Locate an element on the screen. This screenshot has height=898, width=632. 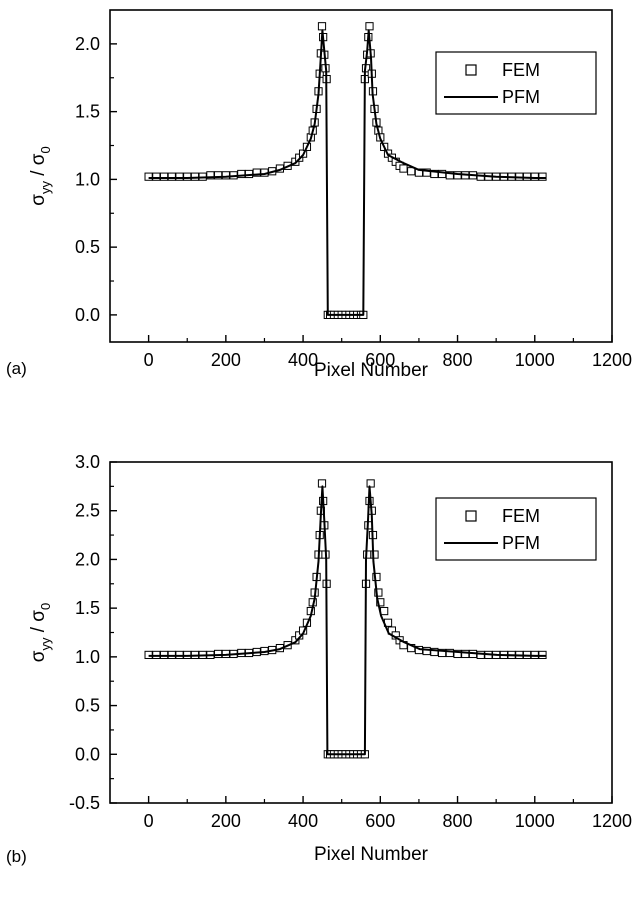
panel-label: (b) is located at coordinates (16, 856).